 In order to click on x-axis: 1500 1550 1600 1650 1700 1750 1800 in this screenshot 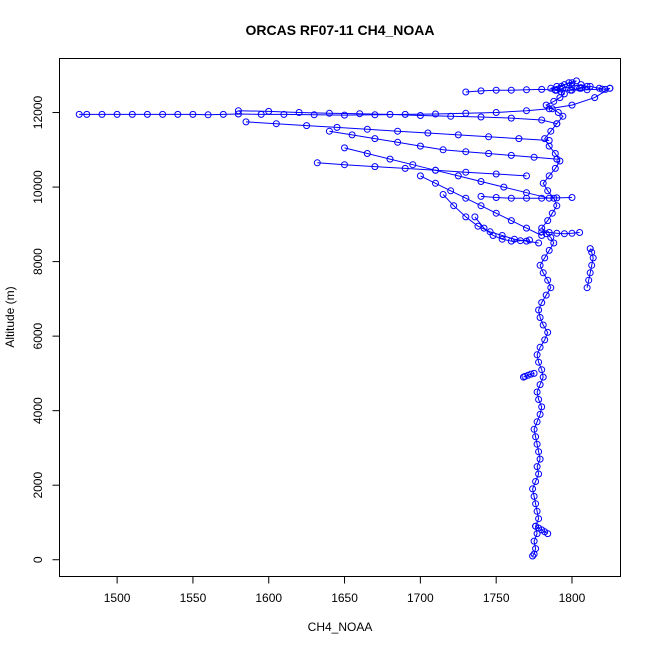, I will do `click(345, 590)`.